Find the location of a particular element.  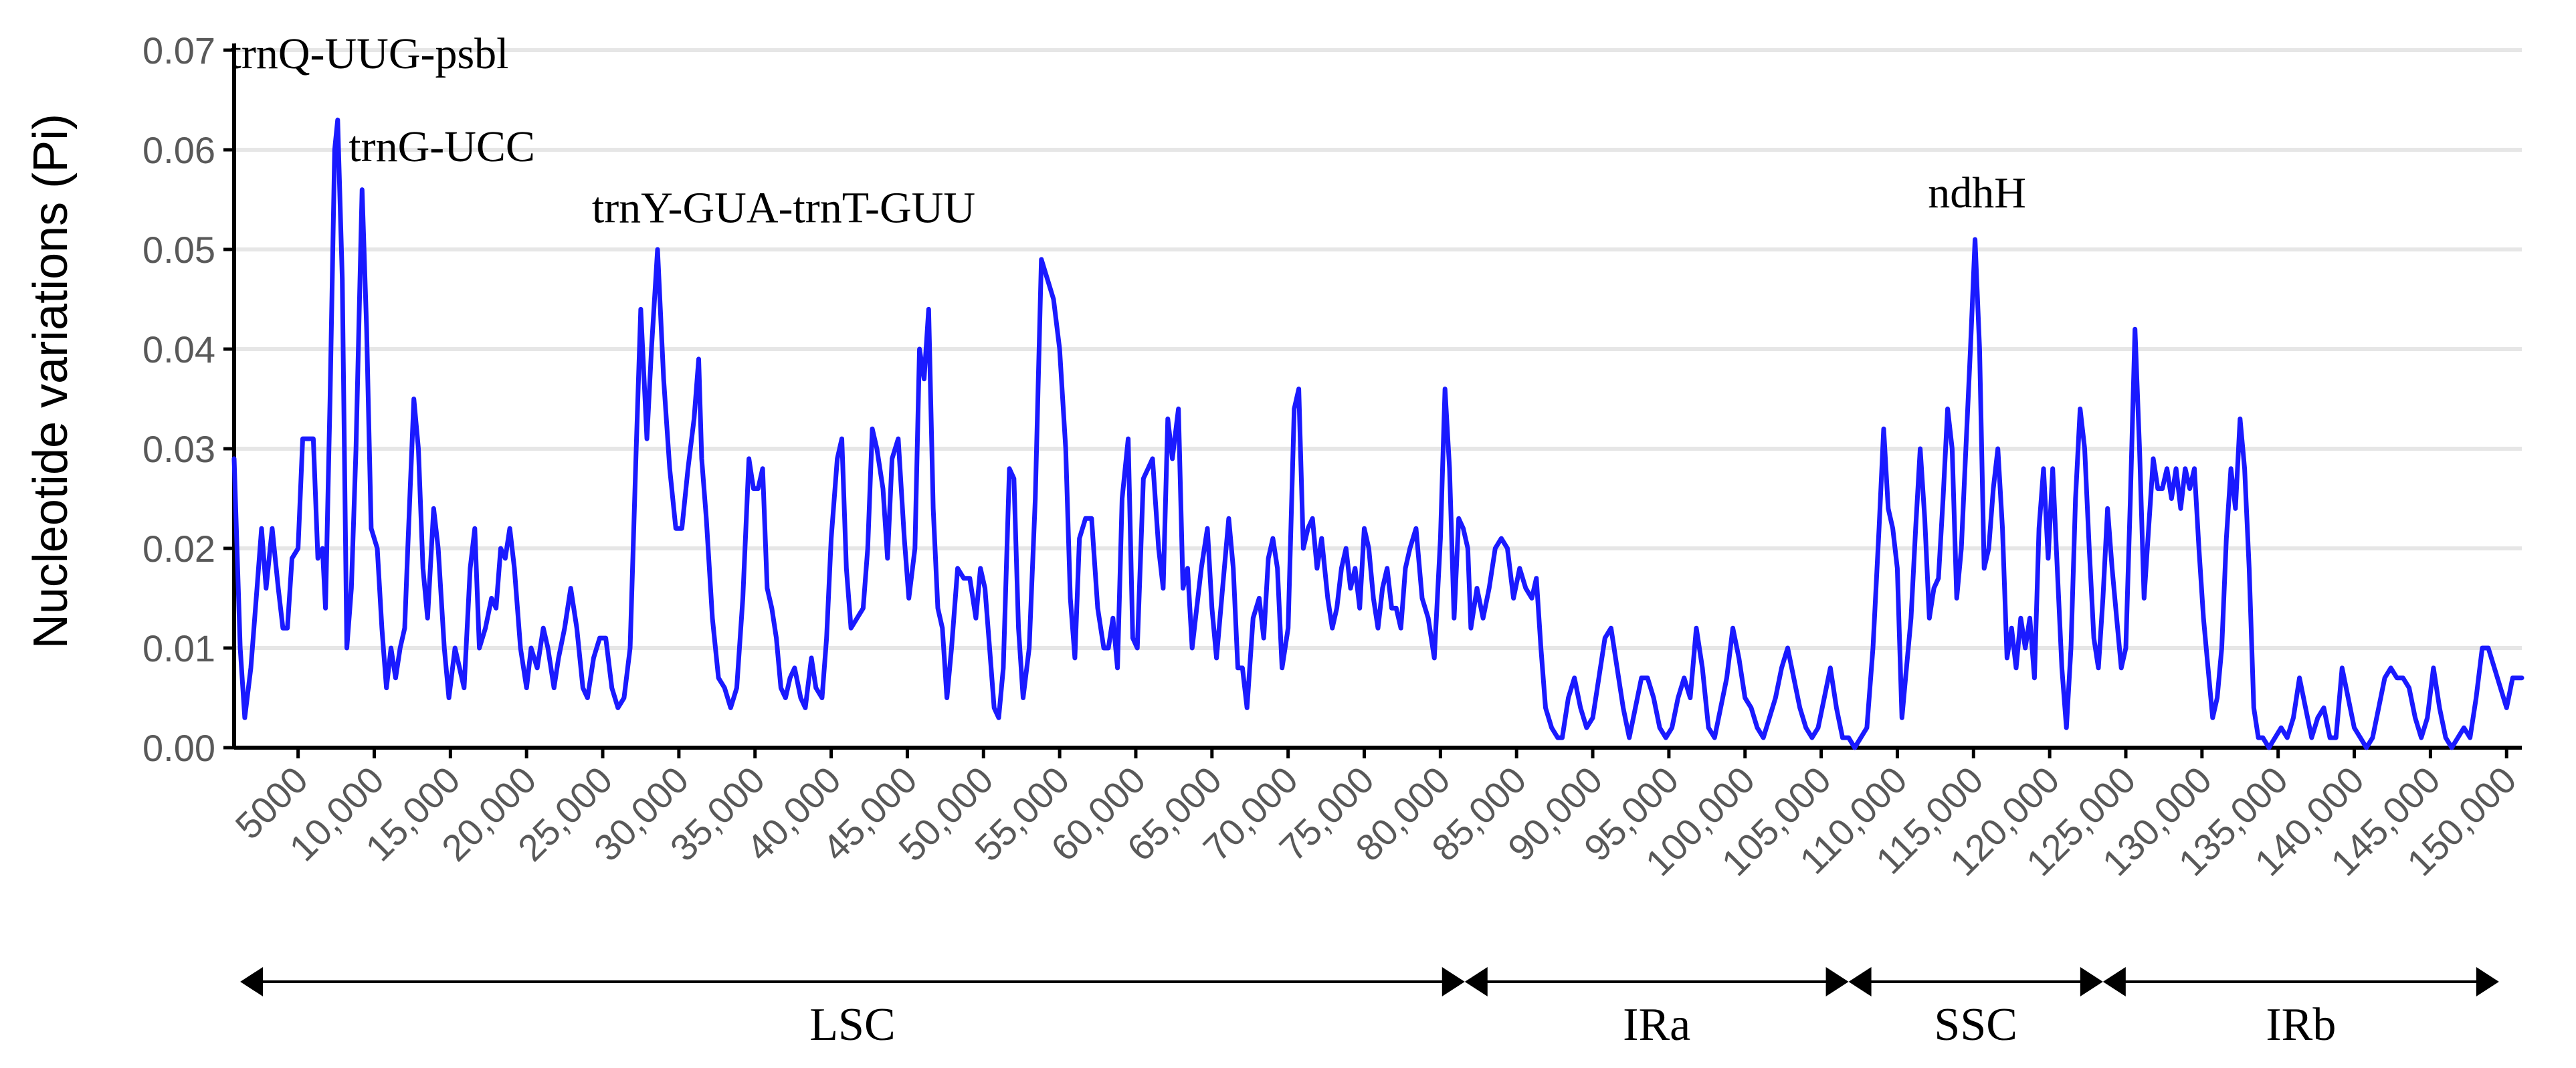

y-axis-title: Nucleotide variations (Pi) is located at coordinates (51, 381).